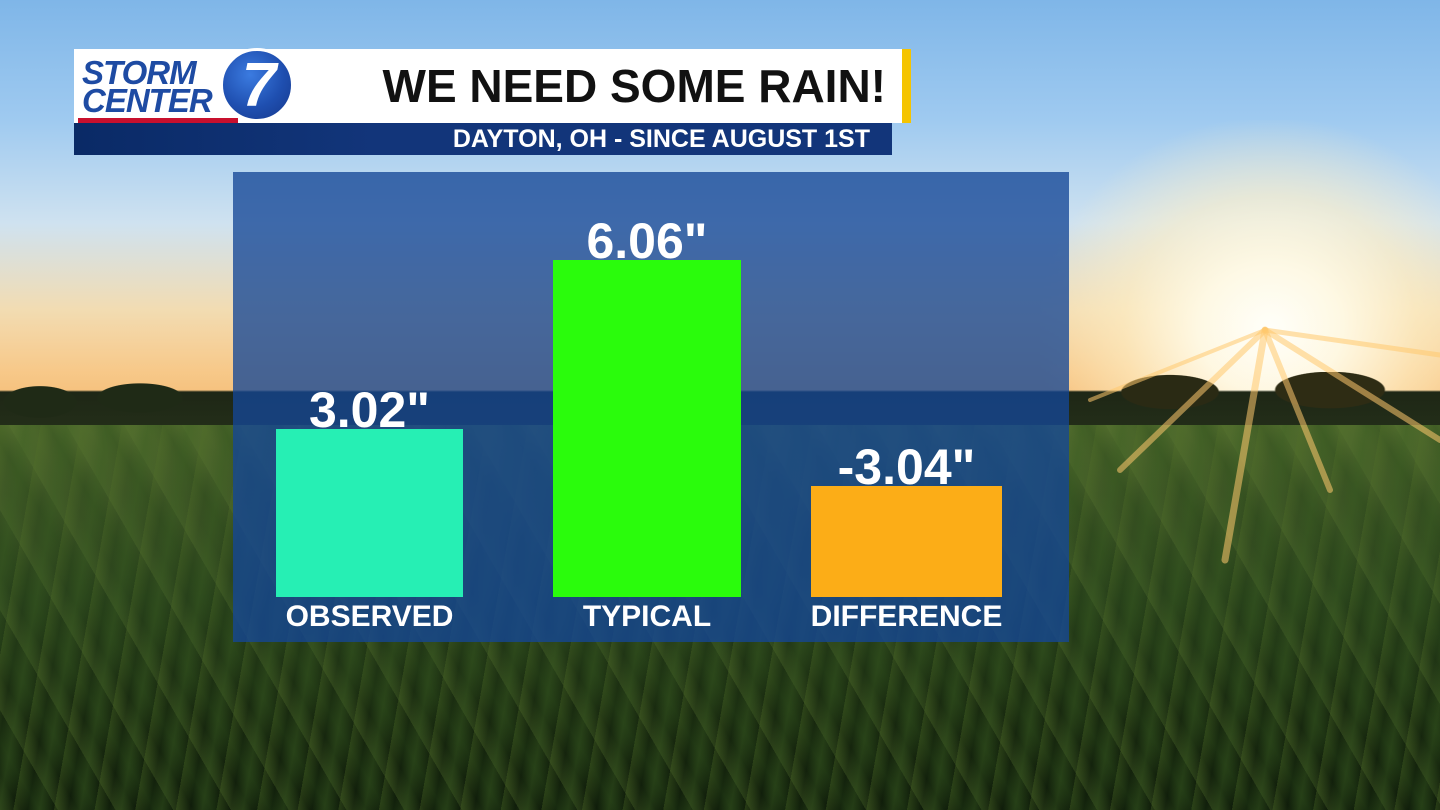 The image size is (1440, 810). What do you see at coordinates (647, 616) in the screenshot?
I see `category-label-typical: TYPICAL` at bounding box center [647, 616].